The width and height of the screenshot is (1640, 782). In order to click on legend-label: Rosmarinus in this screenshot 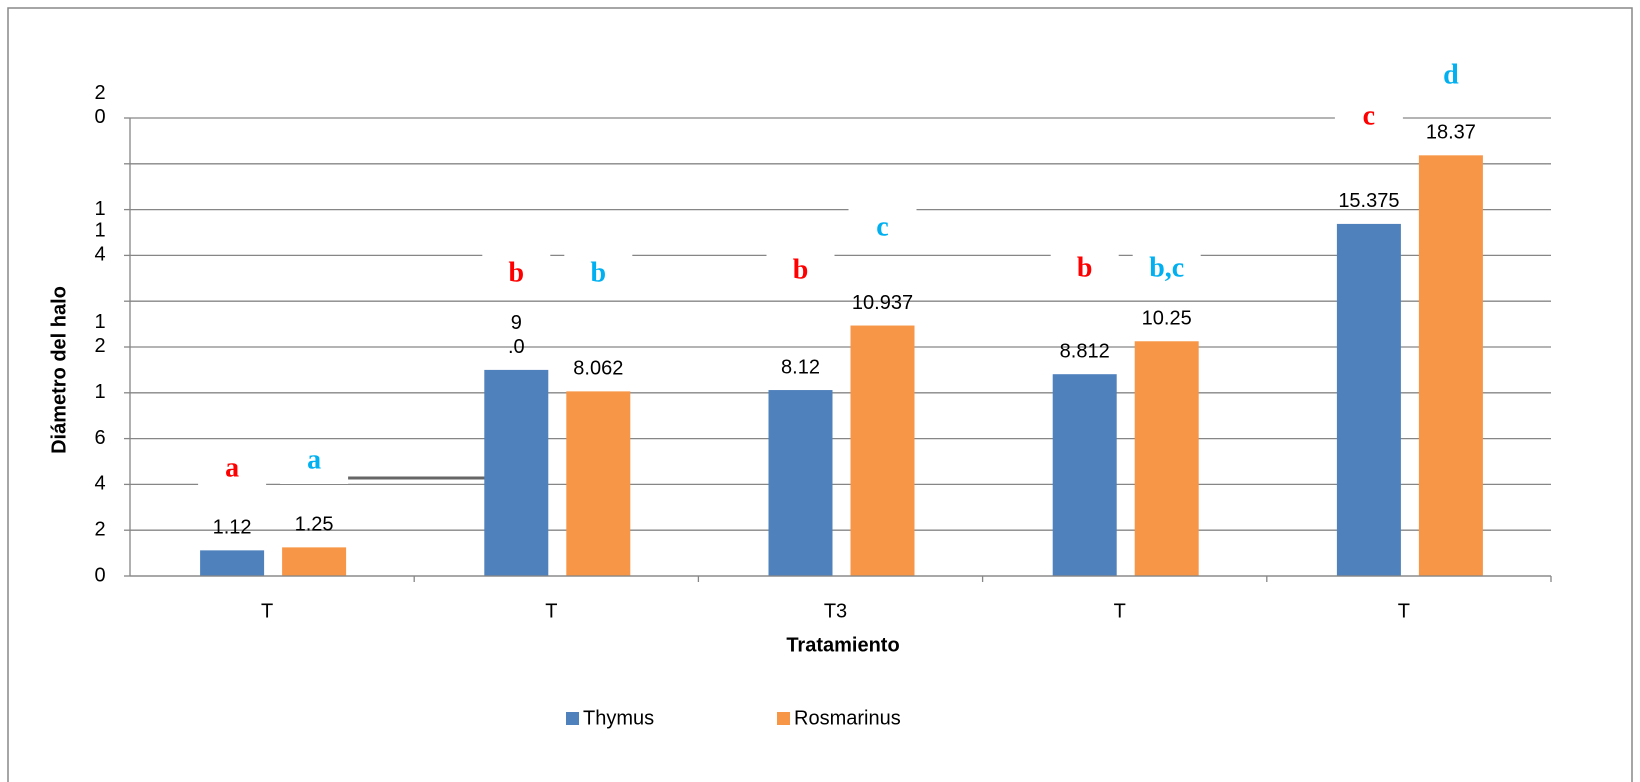, I will do `click(847, 718)`.